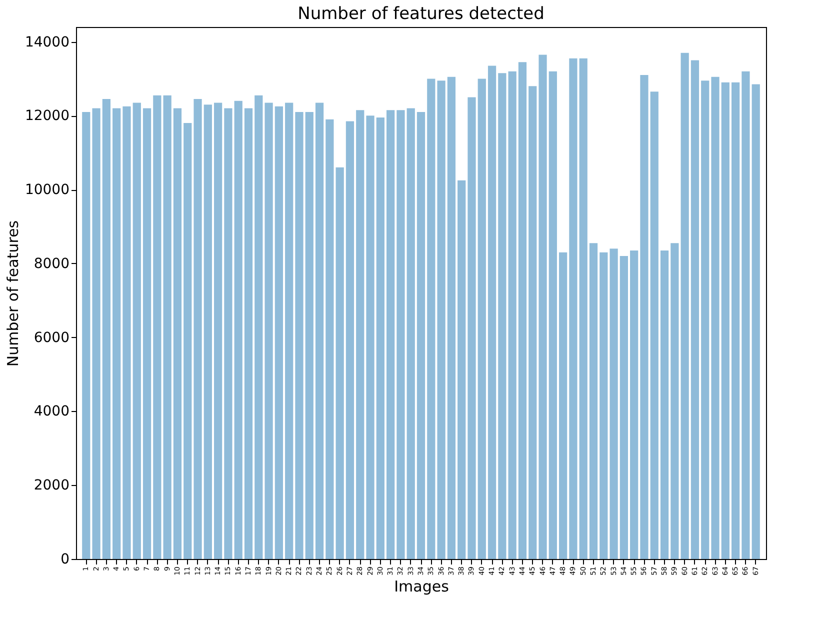 The image size is (823, 634). What do you see at coordinates (52, 412) in the screenshot?
I see `y-tick-label: 4000` at bounding box center [52, 412].